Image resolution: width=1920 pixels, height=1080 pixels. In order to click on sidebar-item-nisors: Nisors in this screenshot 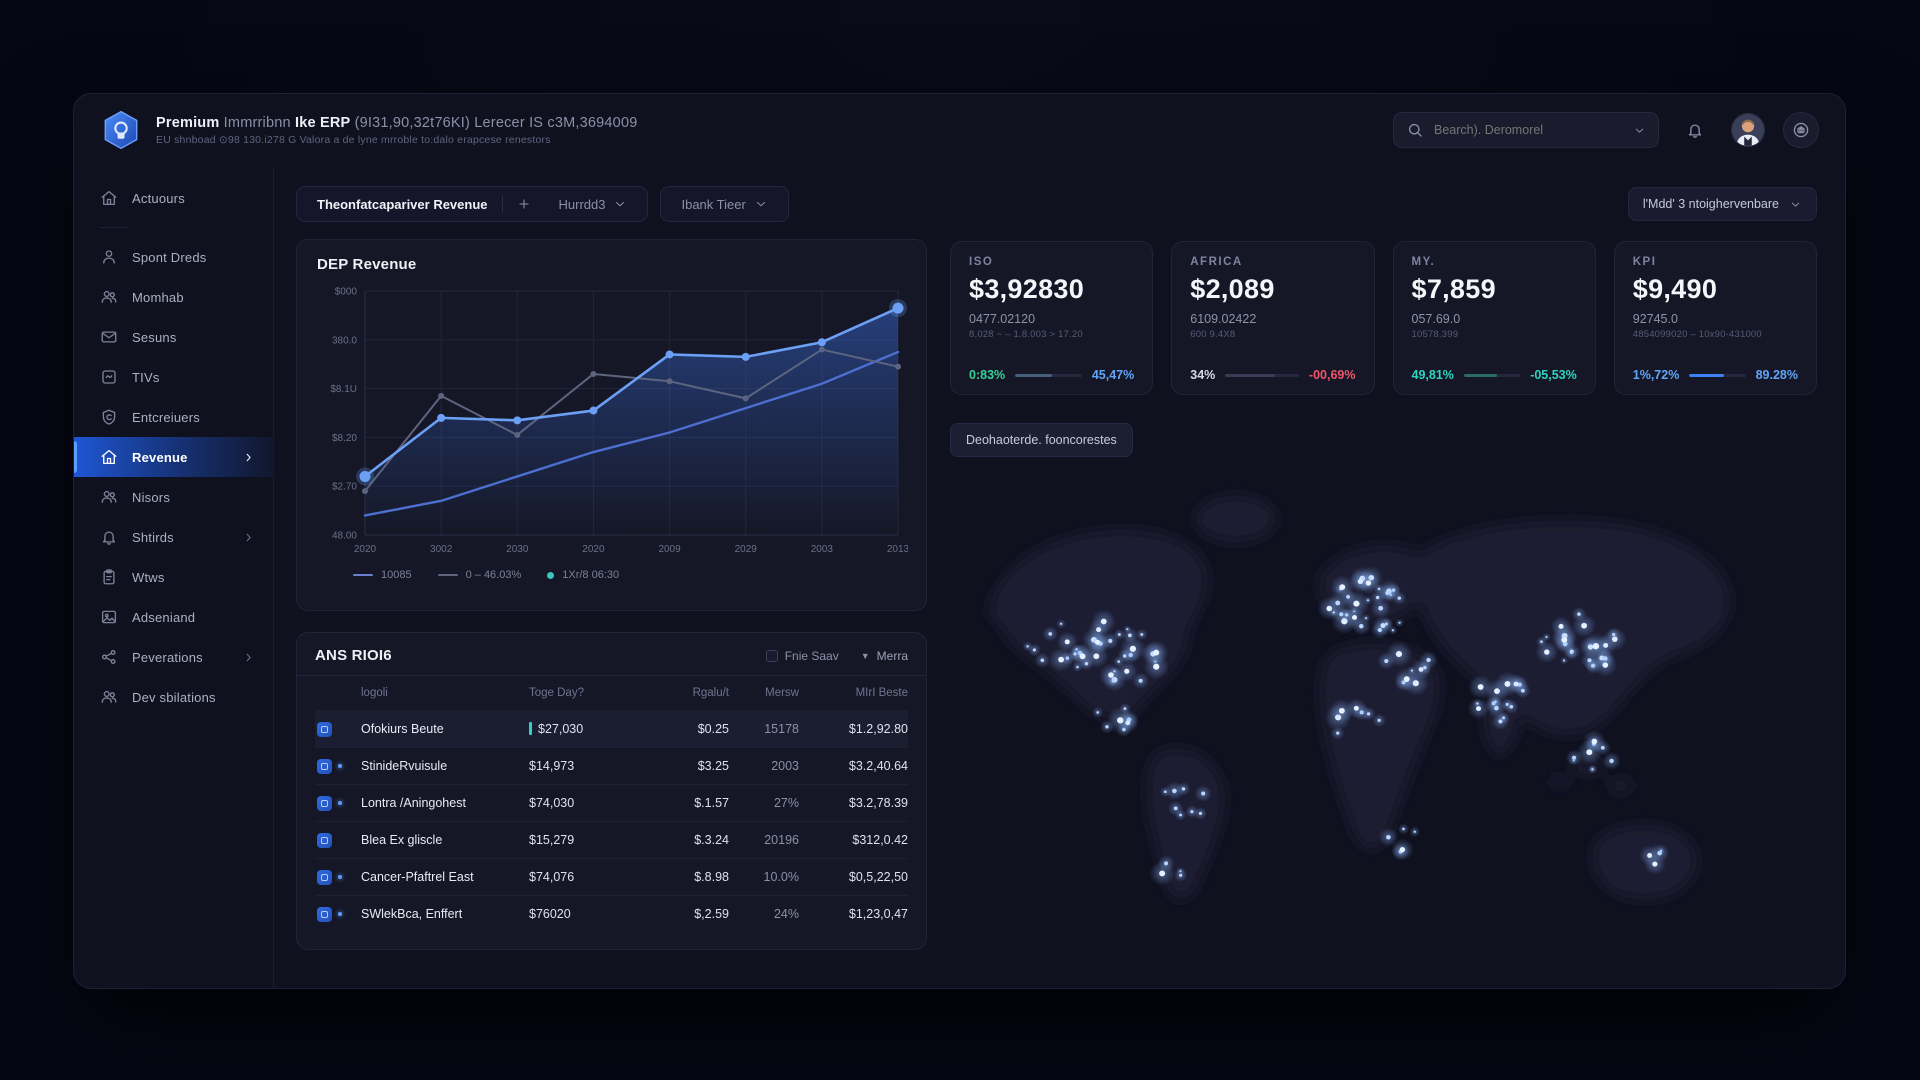, I will do `click(173, 497)`.